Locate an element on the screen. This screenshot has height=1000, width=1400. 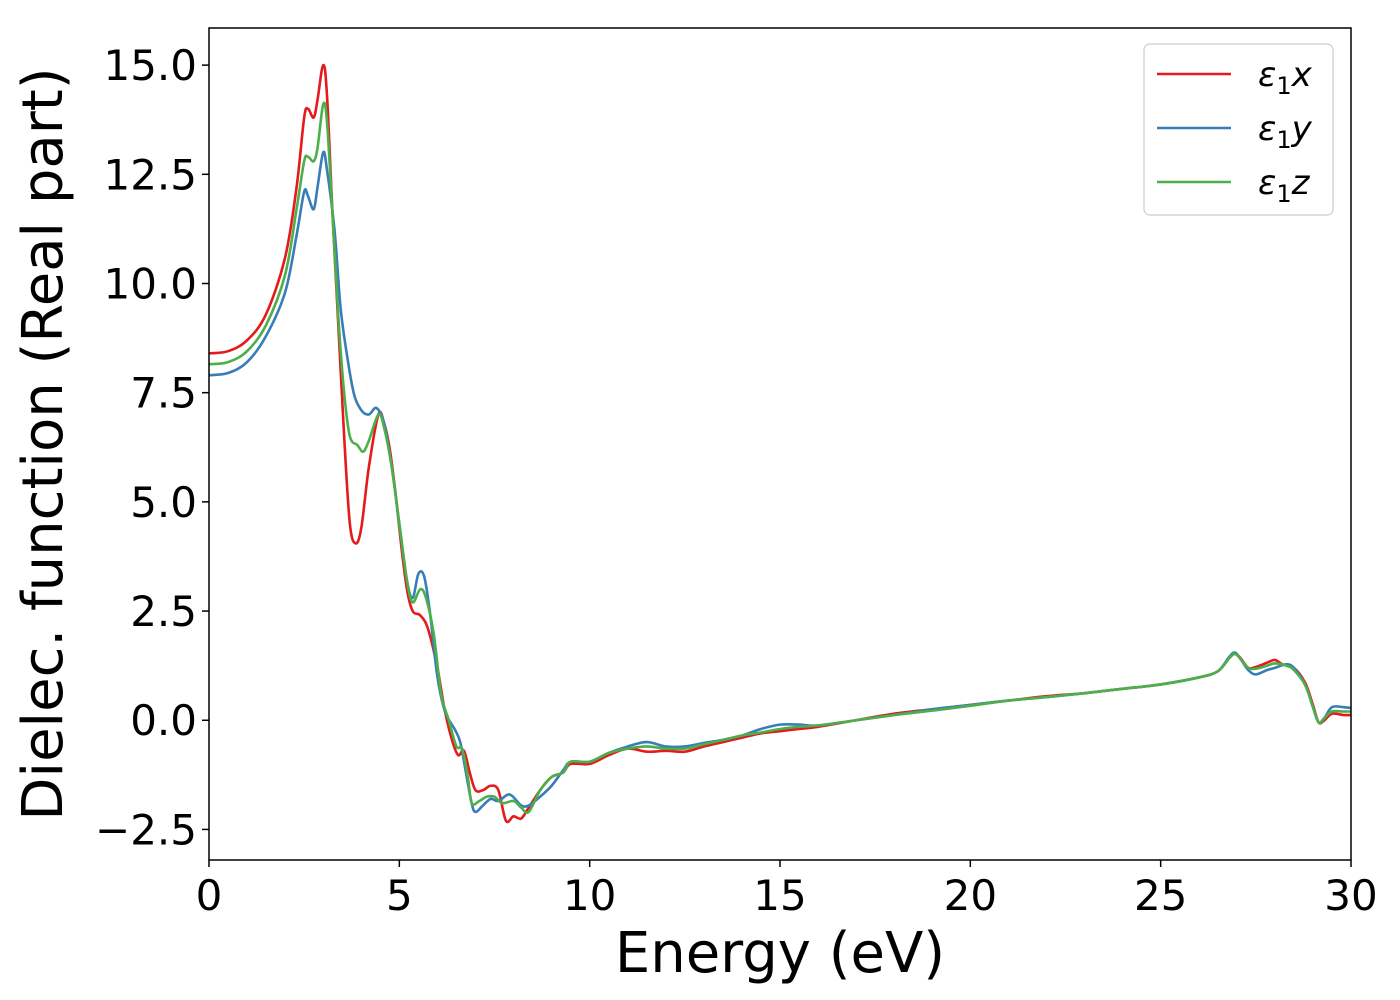
y-tick-label: 10.0 is located at coordinates (150, 283).